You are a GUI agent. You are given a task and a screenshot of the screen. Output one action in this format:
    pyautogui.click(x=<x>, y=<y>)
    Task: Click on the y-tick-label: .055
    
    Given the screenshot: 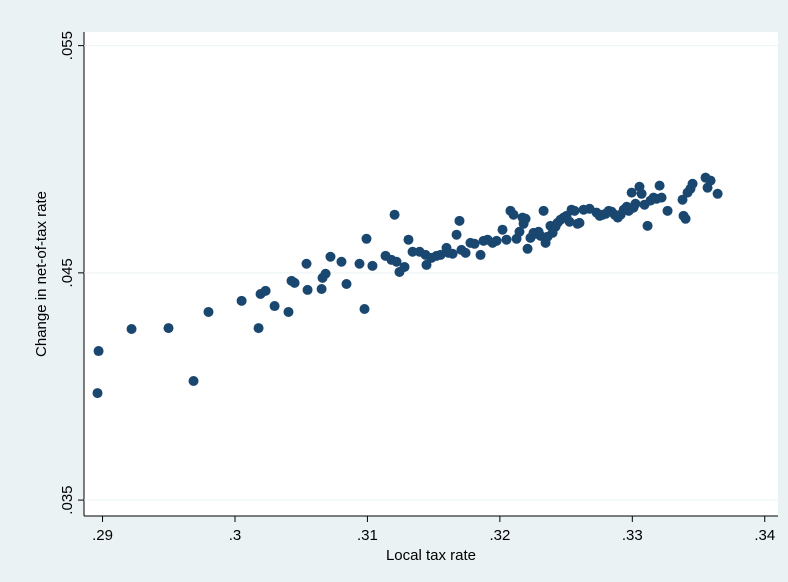 What is the action you would take?
    pyautogui.click(x=67, y=45)
    